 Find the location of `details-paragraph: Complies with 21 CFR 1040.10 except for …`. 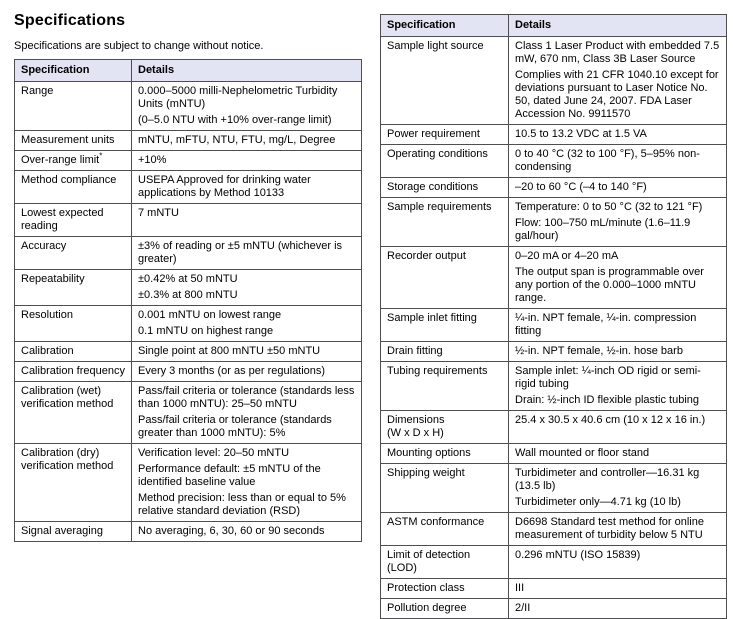

details-paragraph: Complies with 21 CFR 1040.10 except for … is located at coordinates (617, 94).